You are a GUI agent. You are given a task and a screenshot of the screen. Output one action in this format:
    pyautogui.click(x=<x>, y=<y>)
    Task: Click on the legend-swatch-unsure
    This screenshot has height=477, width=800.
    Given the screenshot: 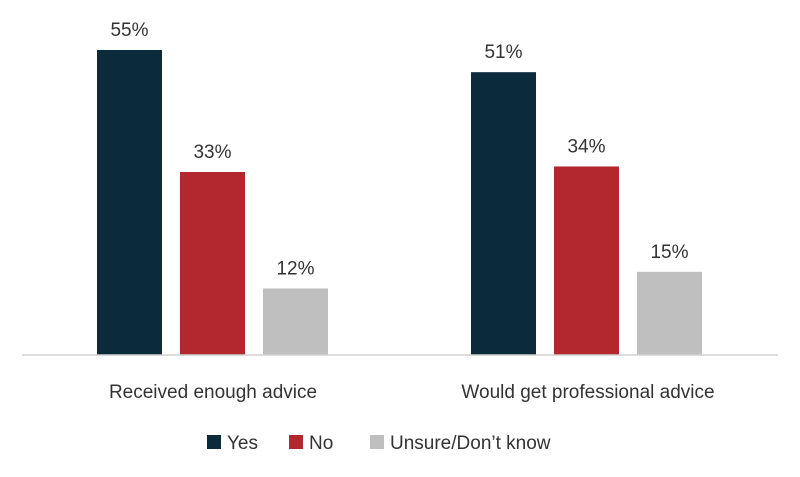 What is the action you would take?
    pyautogui.click(x=377, y=442)
    